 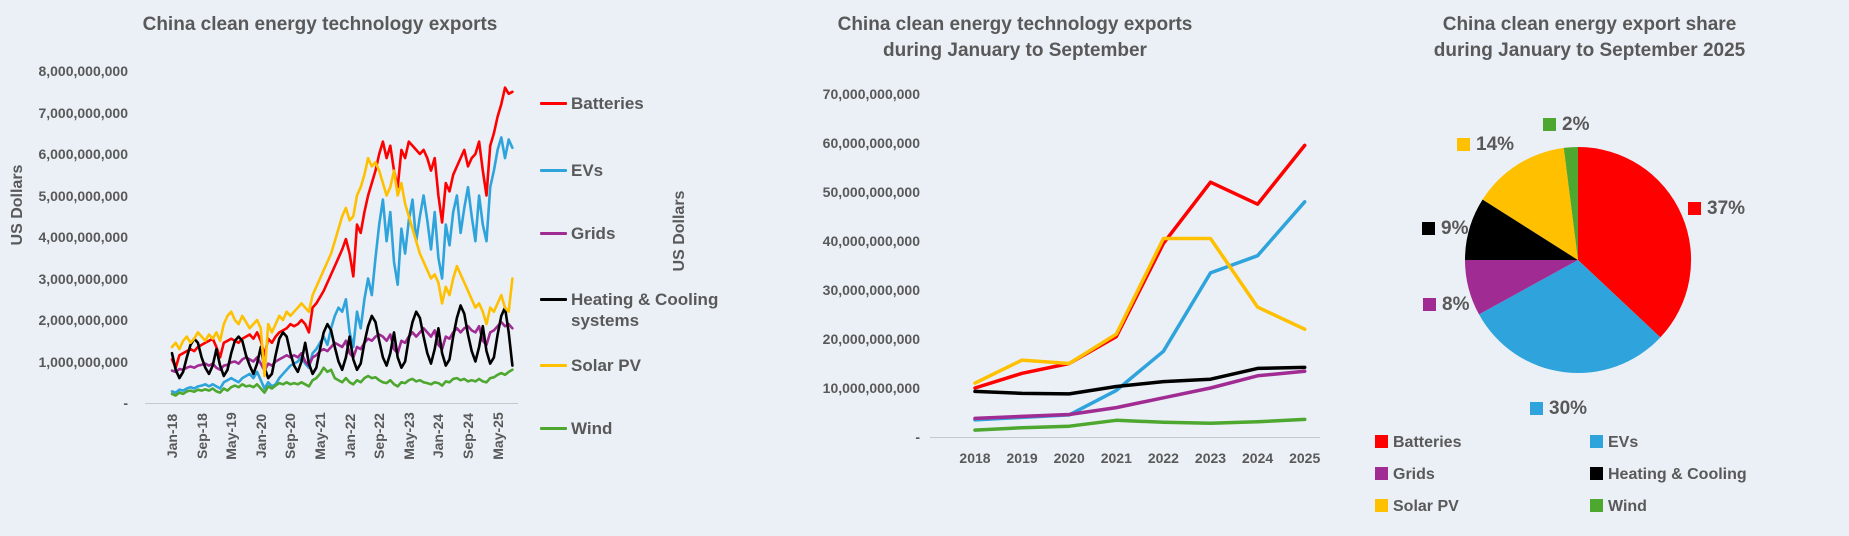 I want to click on pie-slice-evs, so click(x=1570, y=317).